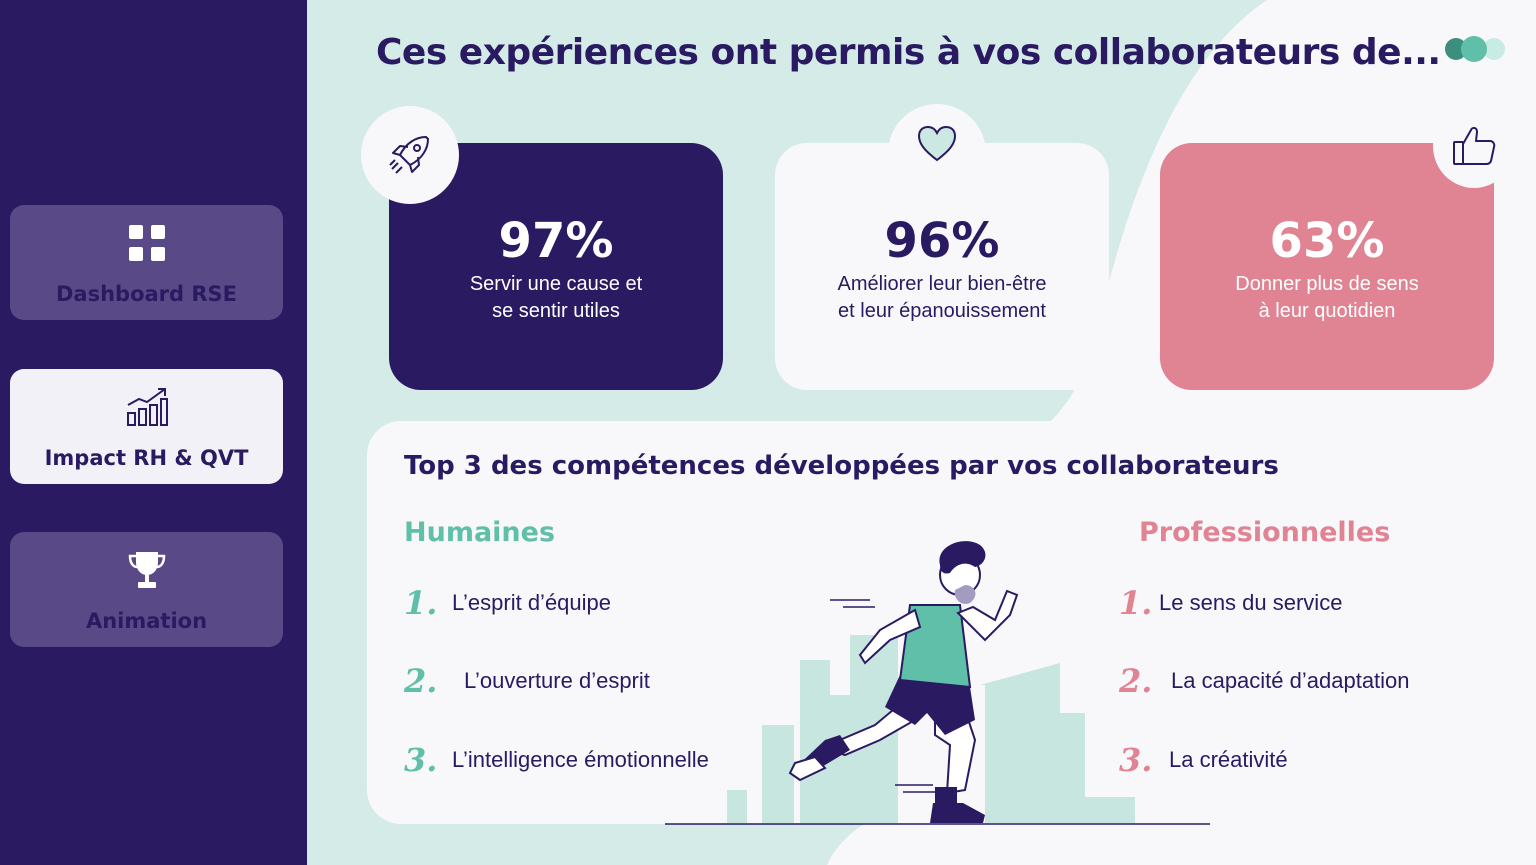 The width and height of the screenshot is (1536, 865). Describe the element at coordinates (942, 284) in the screenshot. I see `stat-line: Améliorer leur bien-être` at that location.